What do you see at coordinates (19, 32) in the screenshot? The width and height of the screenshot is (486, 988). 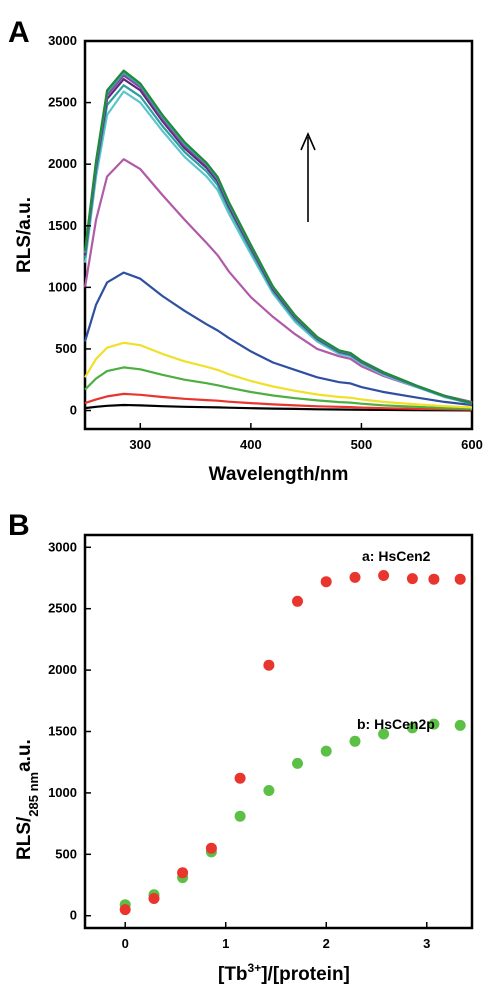 I see `panel-a-letter: A` at bounding box center [19, 32].